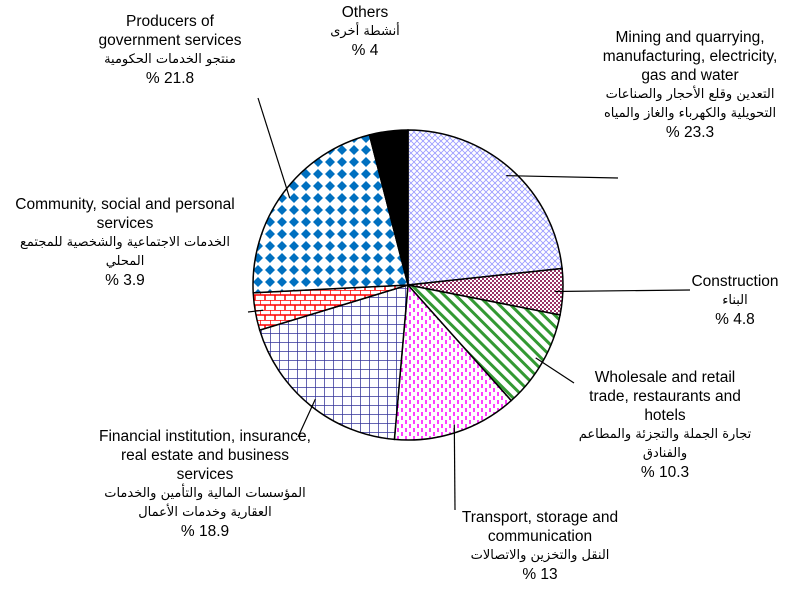 The height and width of the screenshot is (605, 807). I want to click on label-ar: أنشطة أخرى, so click(365, 31).